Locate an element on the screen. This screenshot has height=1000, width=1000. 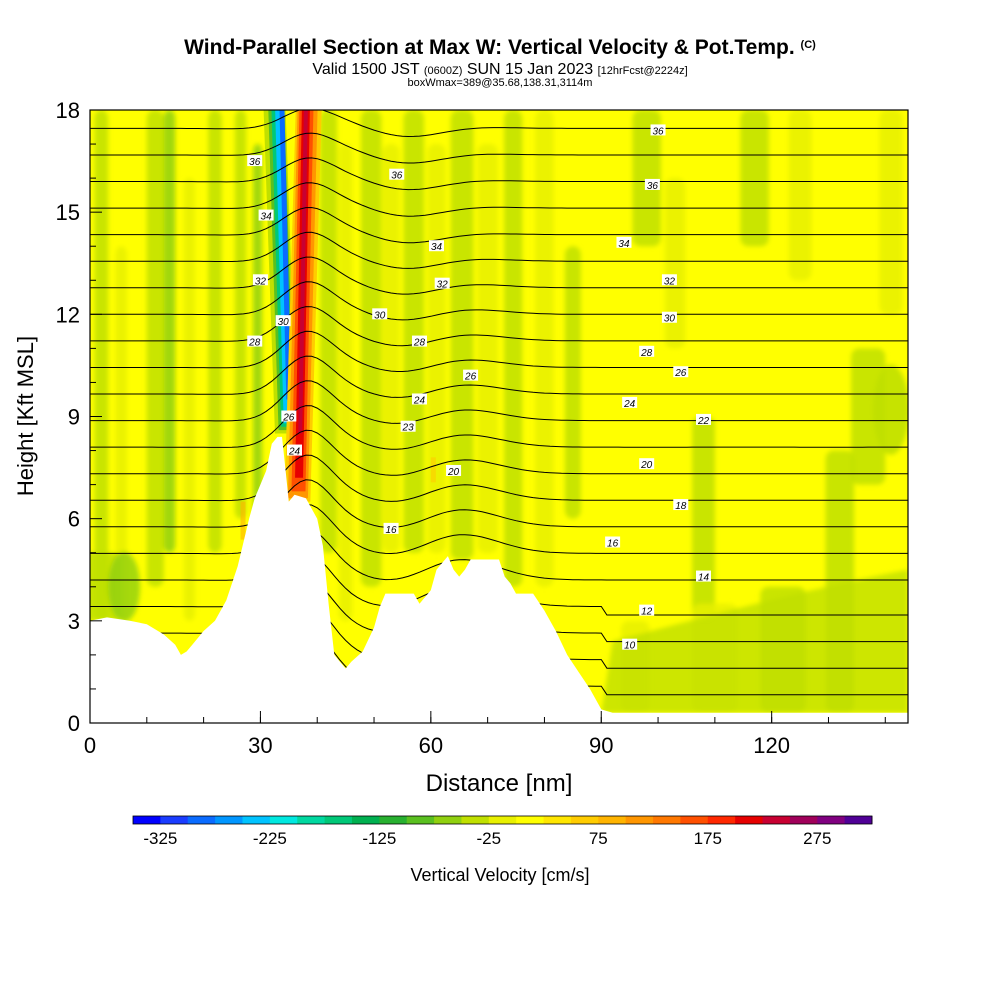
x-tick-label: 90 is located at coordinates (601, 745).